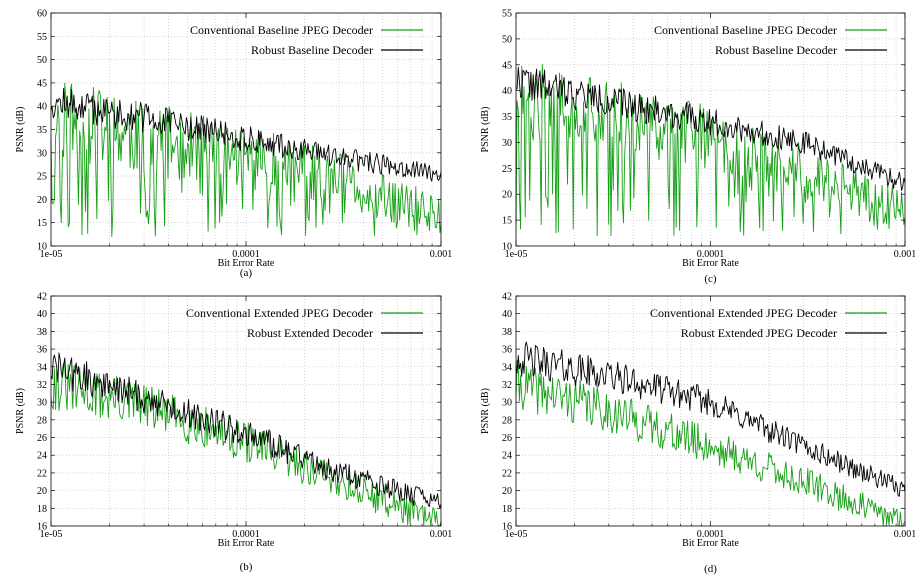  I want to click on panel-caption: (b), so click(246, 567).